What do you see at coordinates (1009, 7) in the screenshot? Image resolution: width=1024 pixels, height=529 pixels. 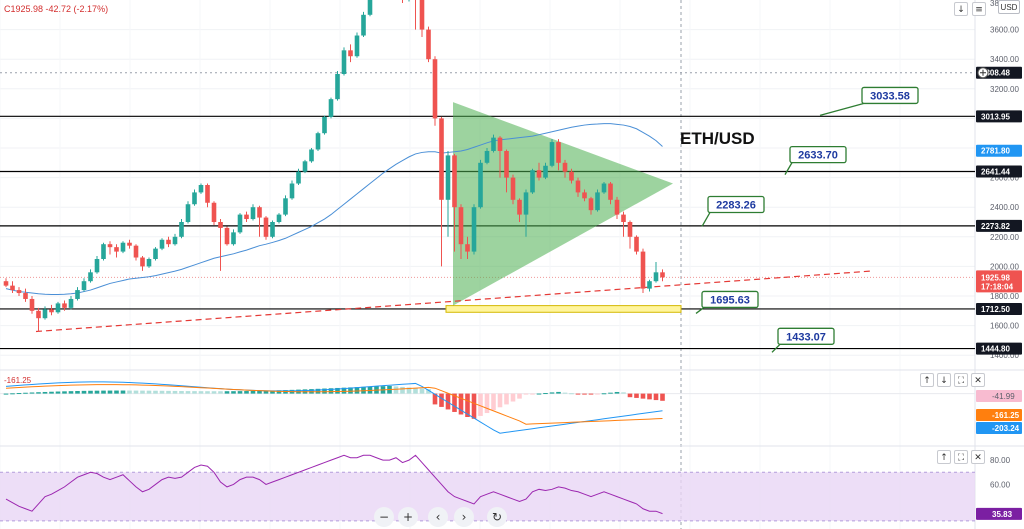 I see `currency-unit: USD` at bounding box center [1009, 7].